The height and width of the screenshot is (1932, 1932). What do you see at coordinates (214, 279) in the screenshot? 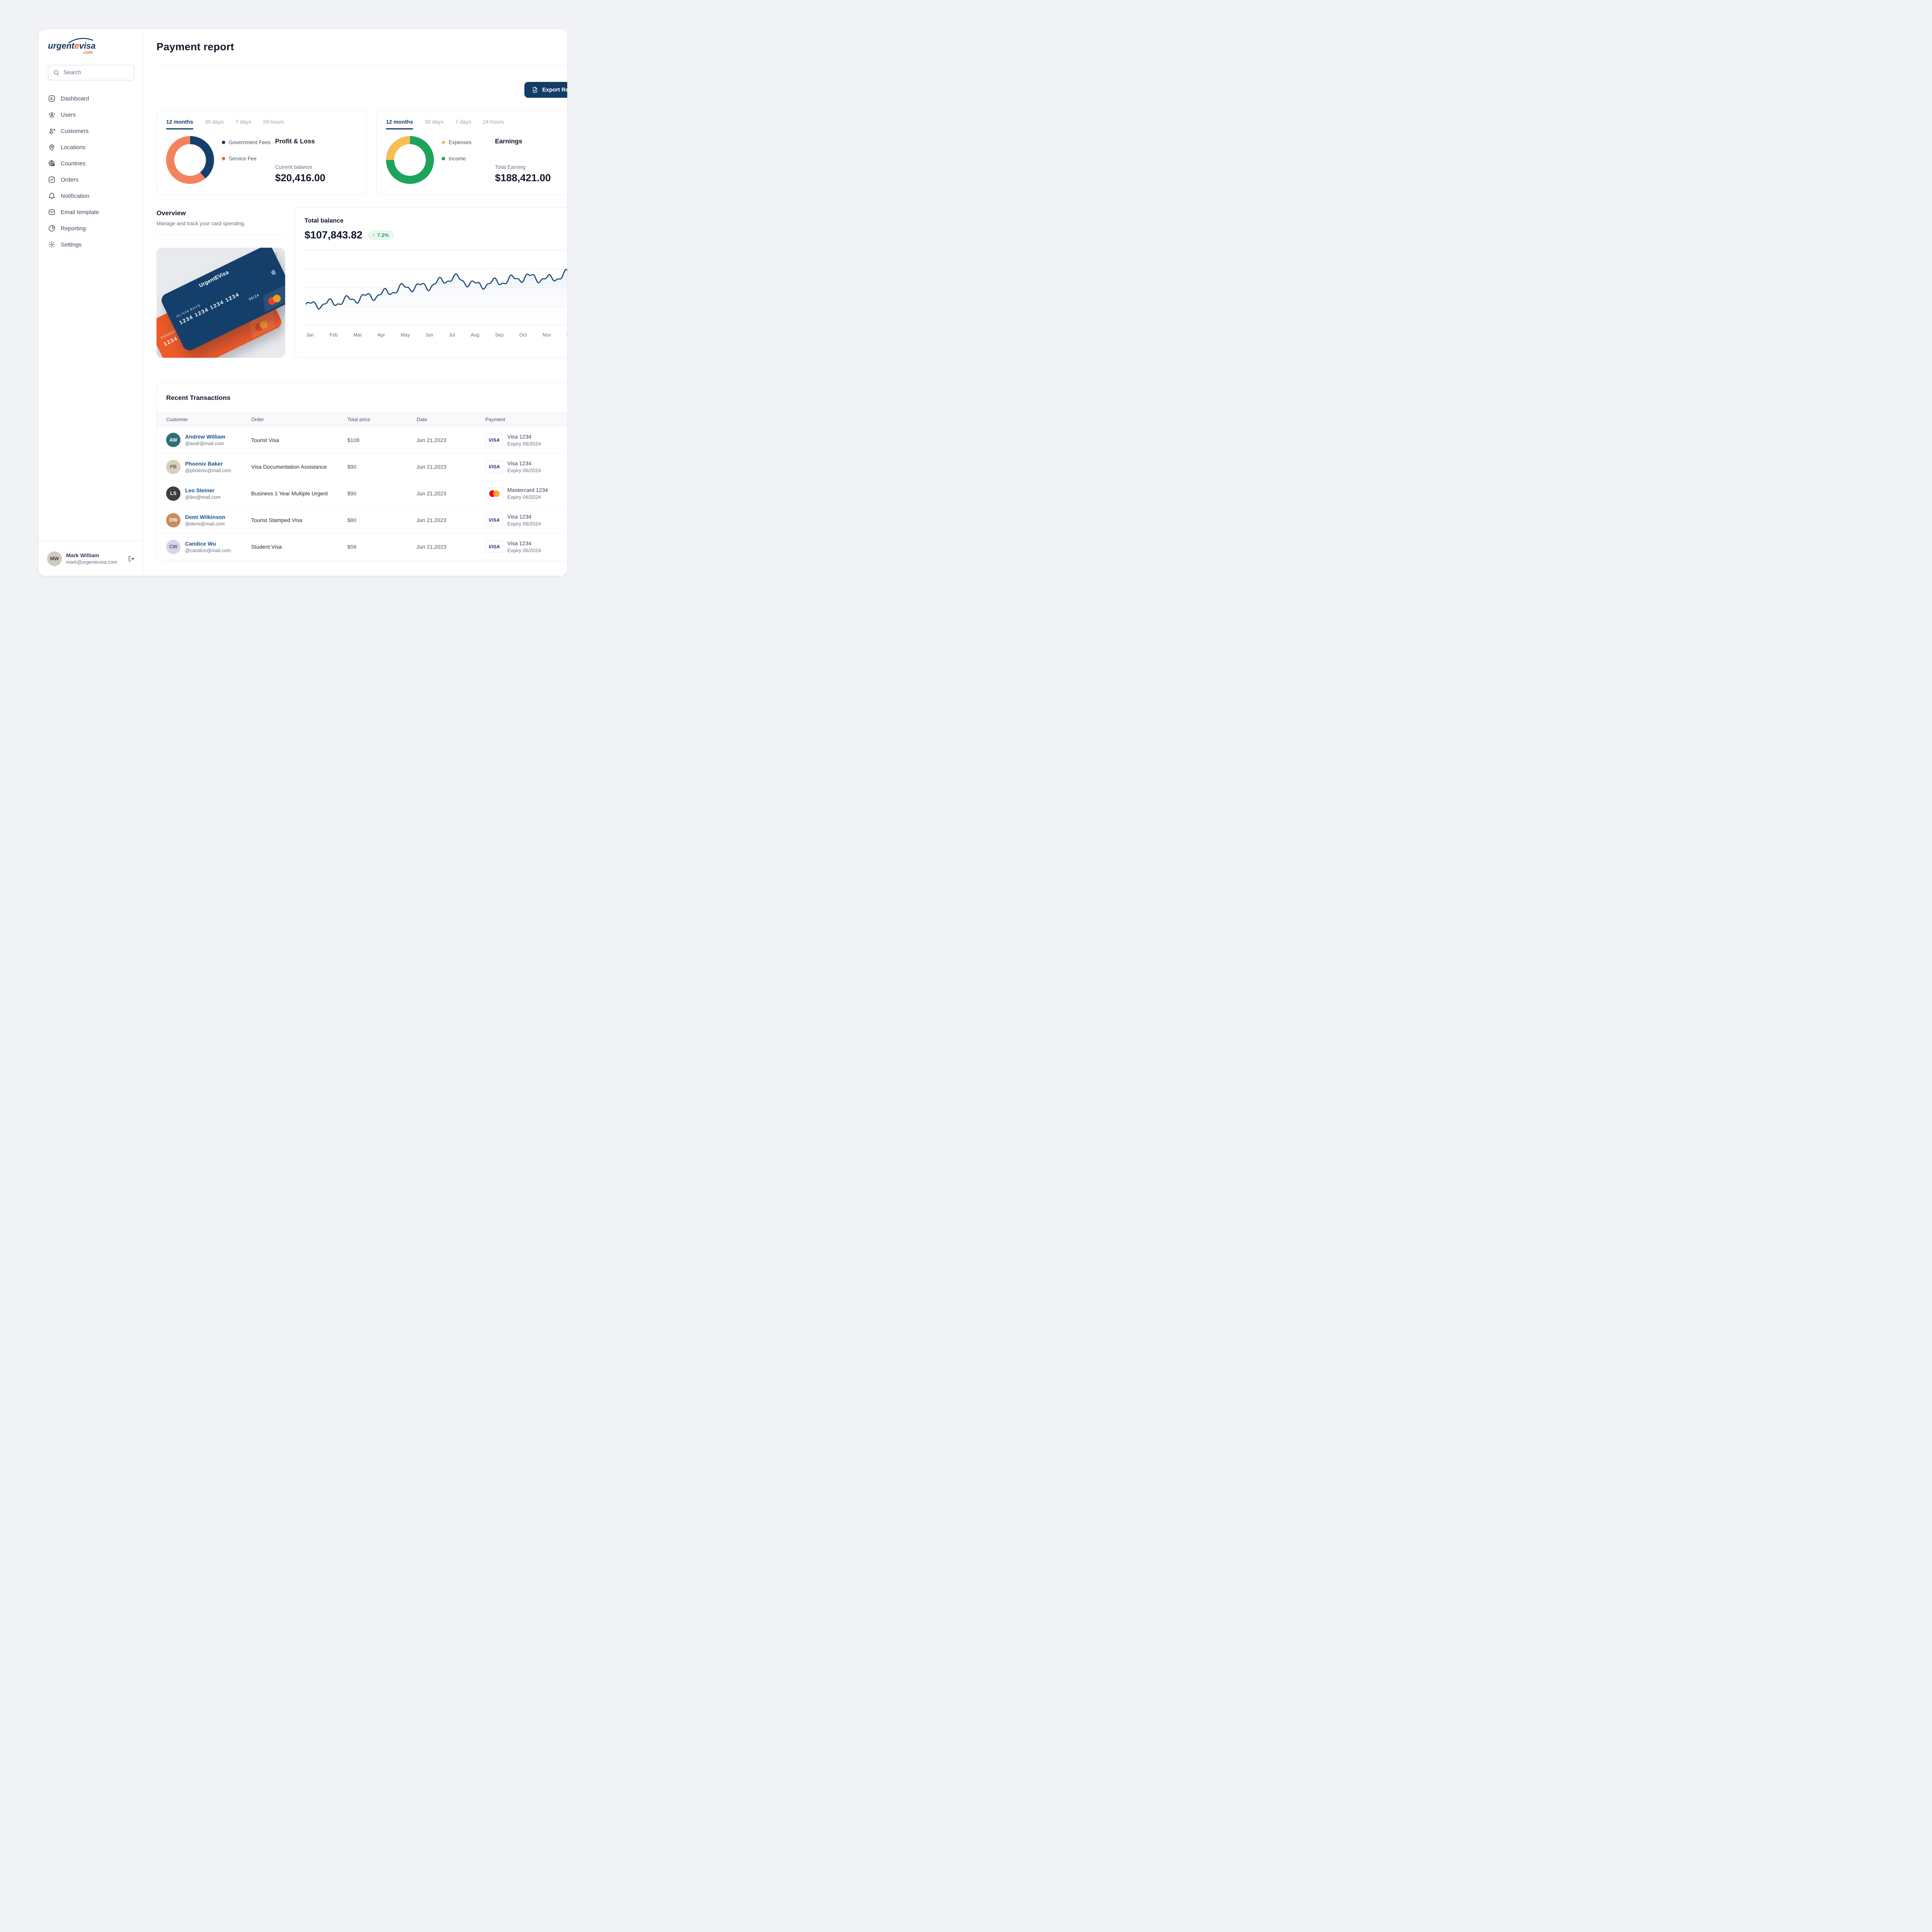
I see `card-brand: UrgentEVisa` at bounding box center [214, 279].